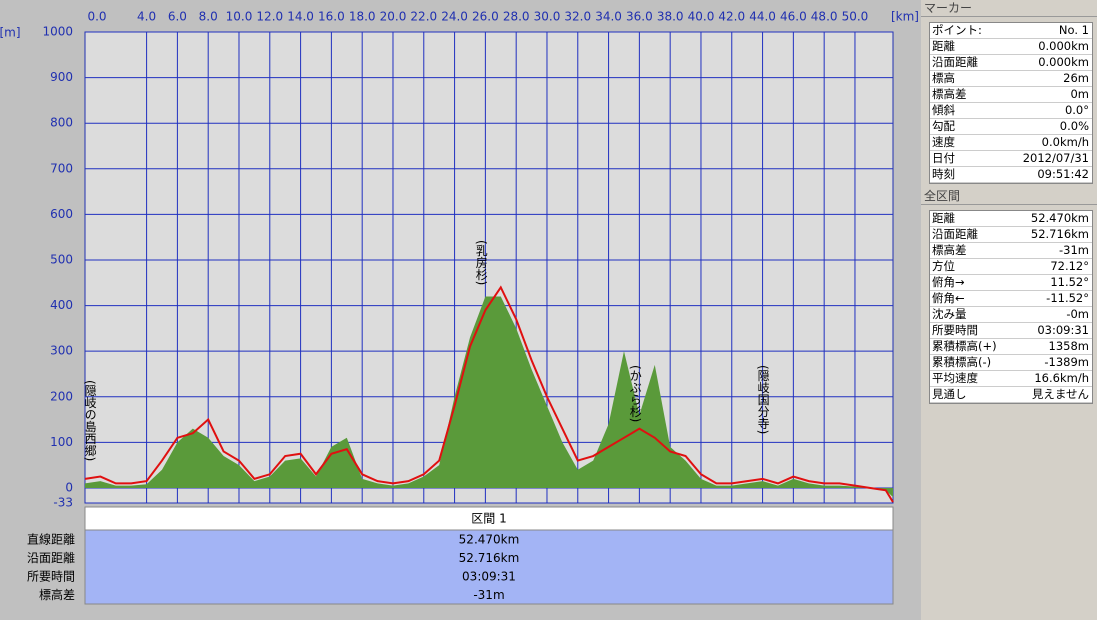  What do you see at coordinates (393, 17) in the screenshot?
I see `x-tick-label: 20.0` at bounding box center [393, 17].